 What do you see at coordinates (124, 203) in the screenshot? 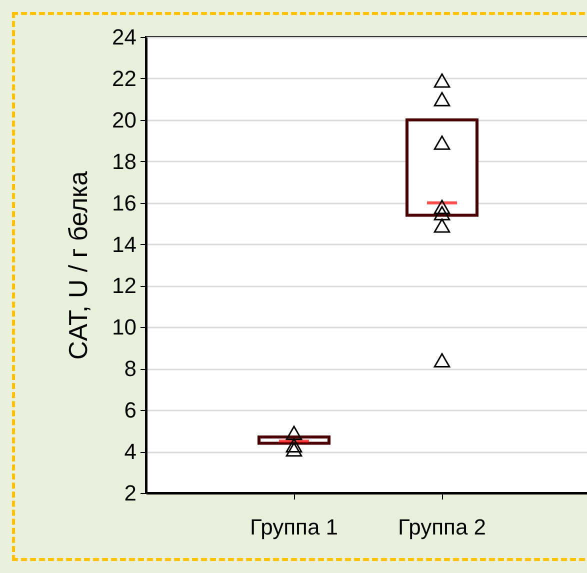
I see `y-tick-label: 16` at bounding box center [124, 203].